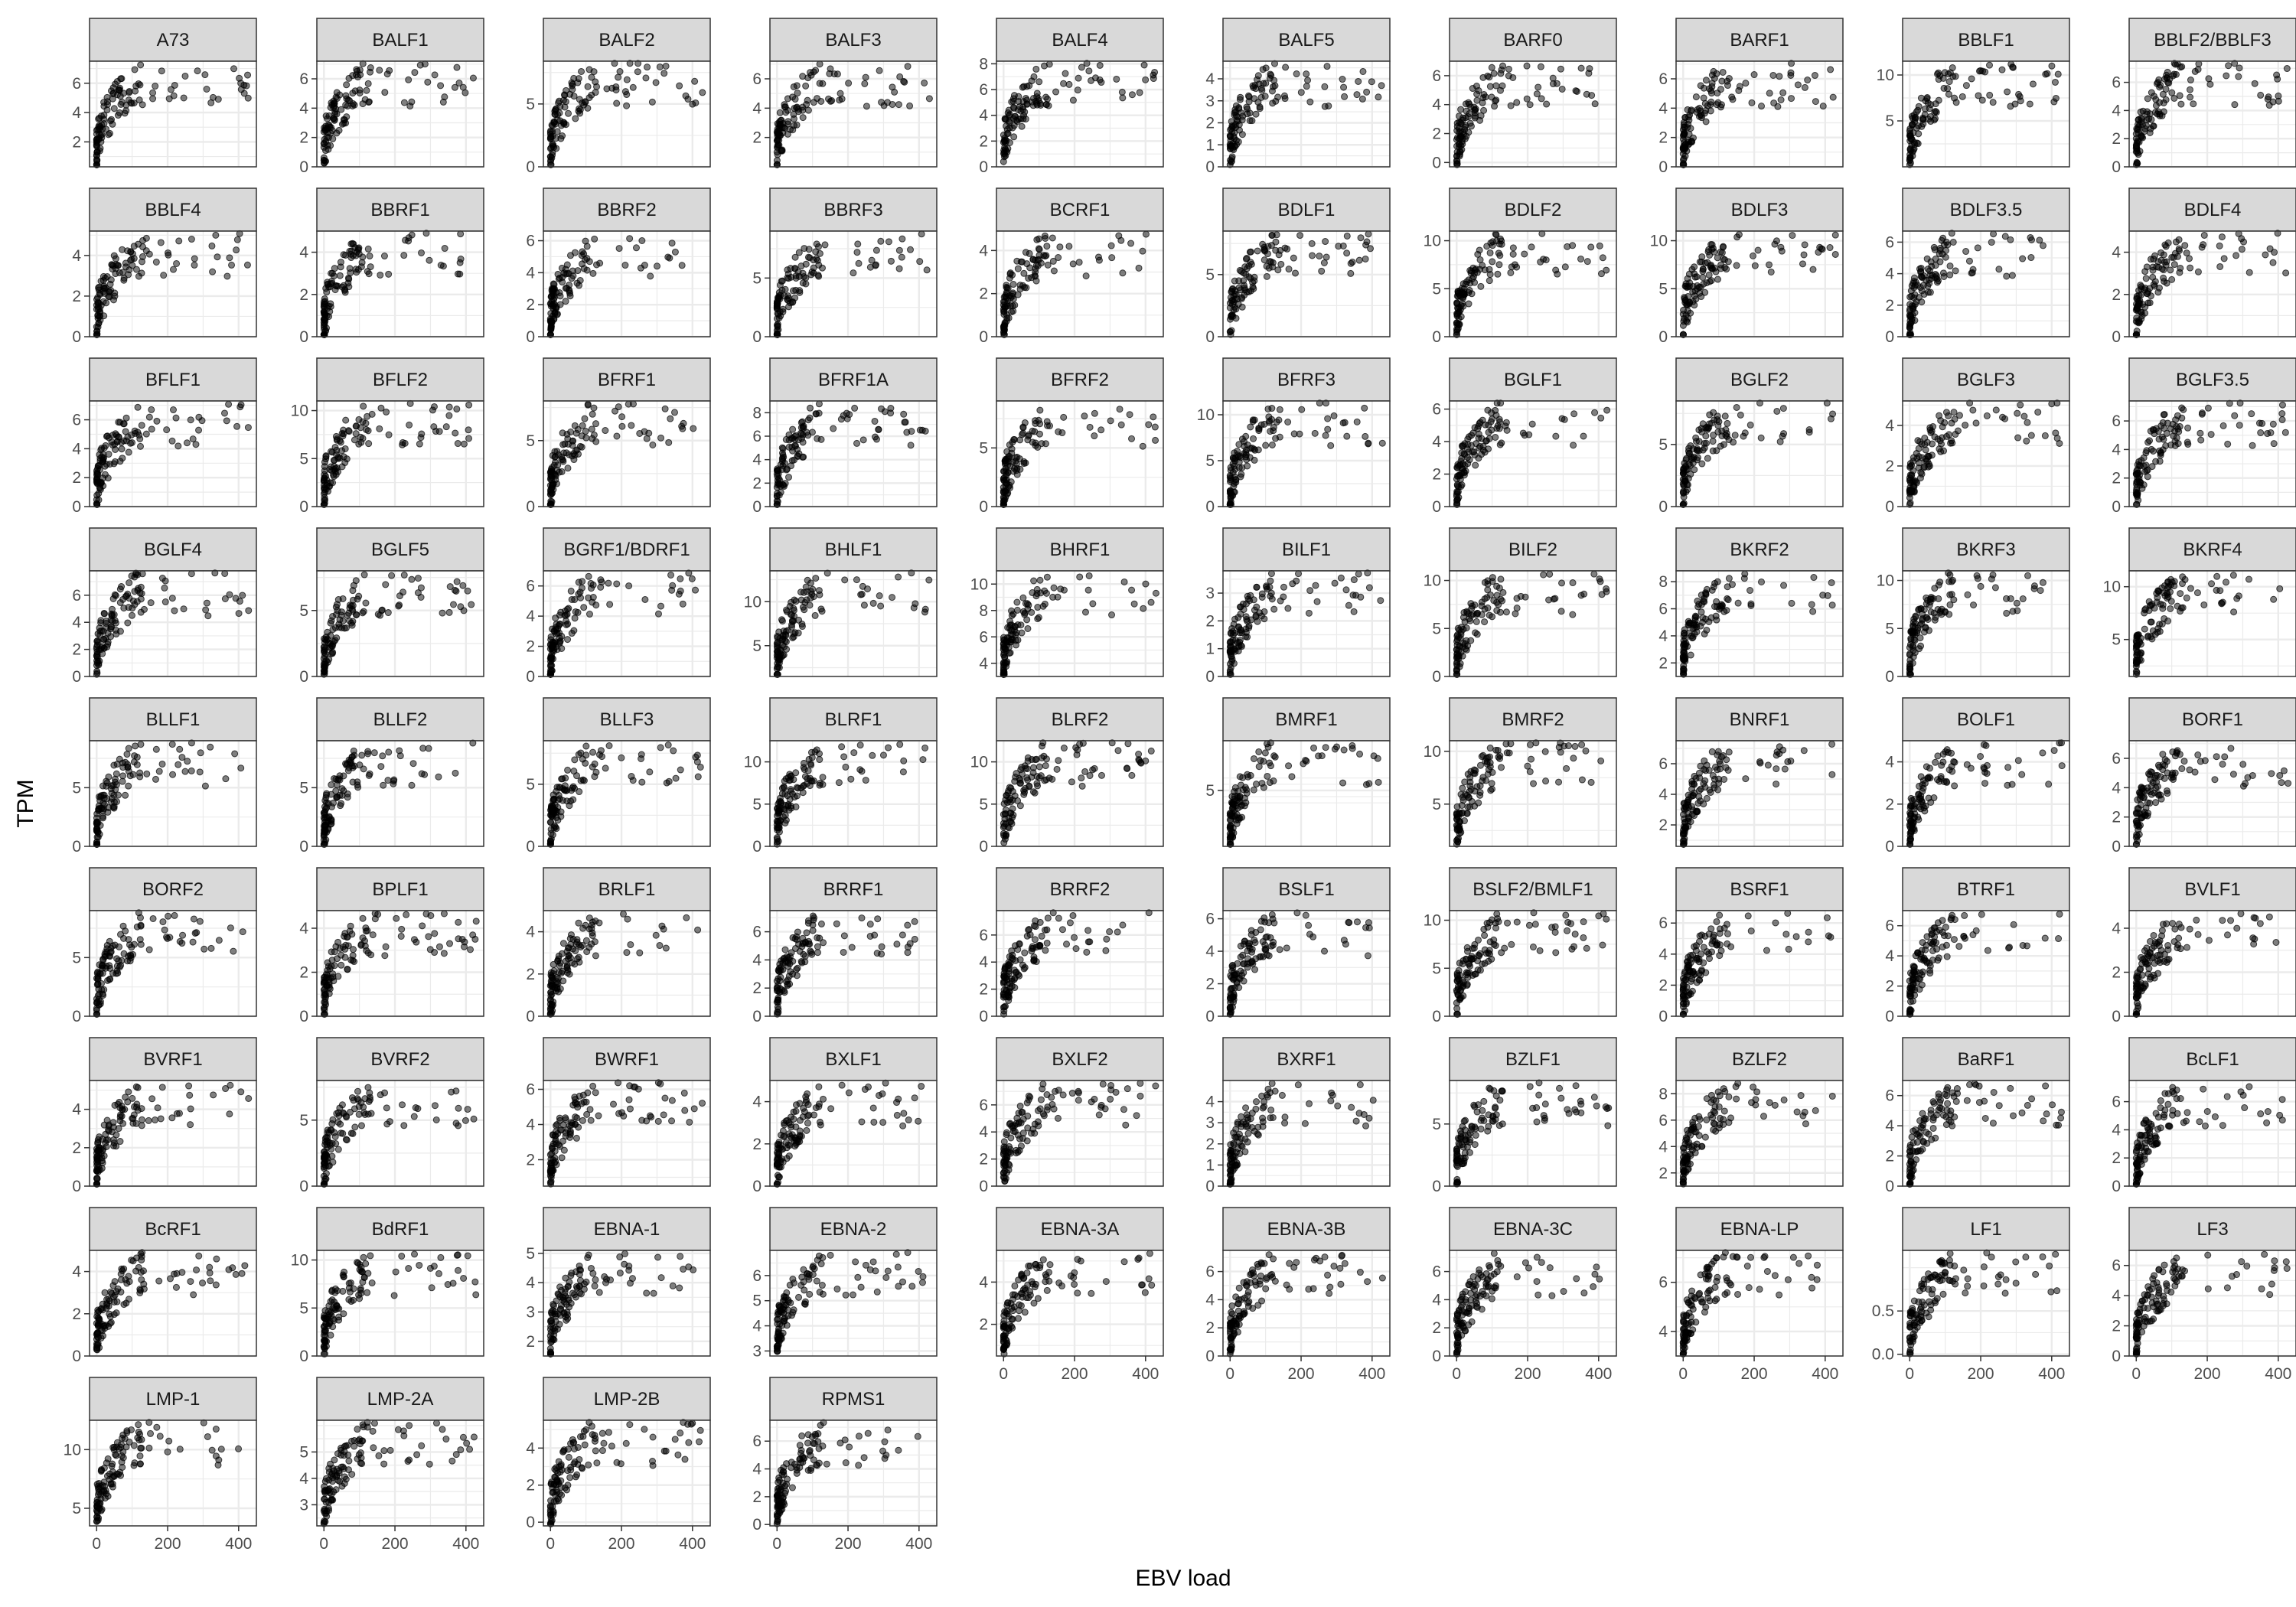 This screenshot has height=1607, width=2296. What do you see at coordinates (626, 41) in the screenshot?
I see `facet-strip-label: BALF2` at bounding box center [626, 41].